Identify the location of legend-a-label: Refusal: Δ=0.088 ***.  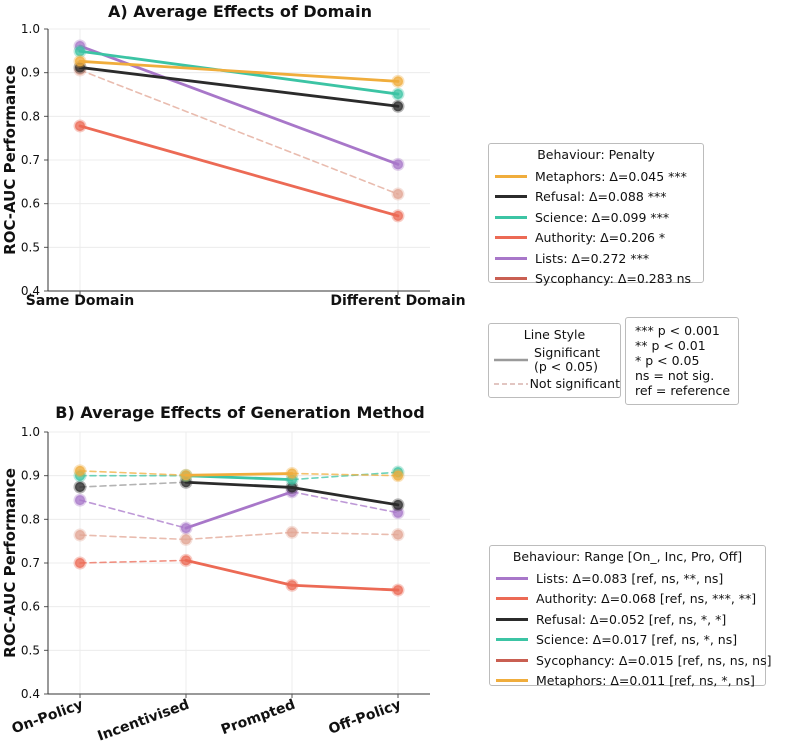
(601, 197).